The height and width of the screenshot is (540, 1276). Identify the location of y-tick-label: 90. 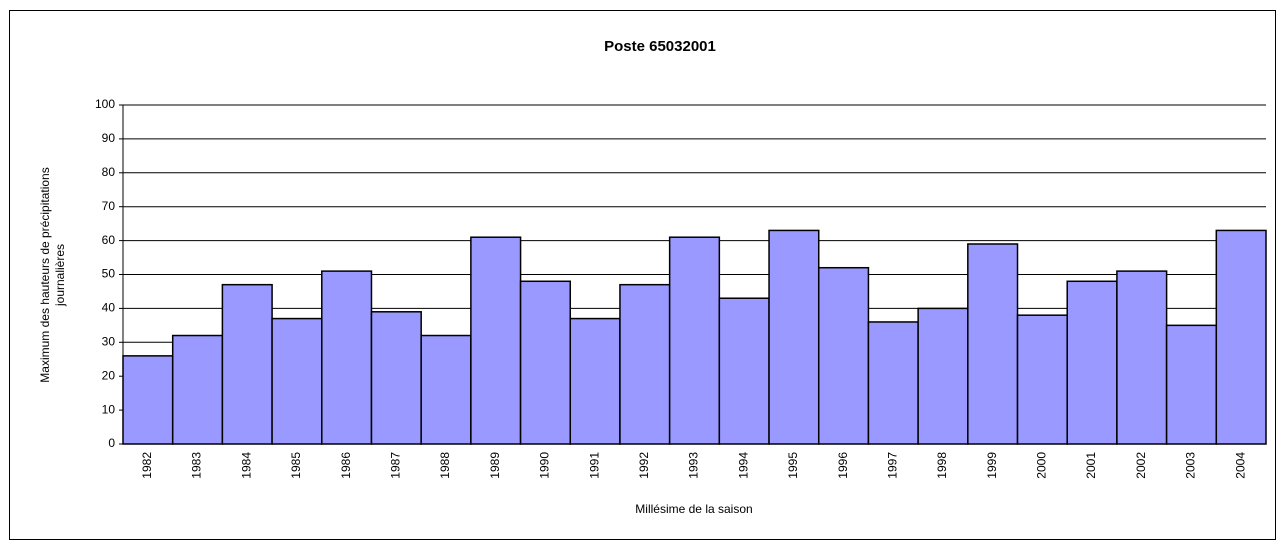
(109, 138).